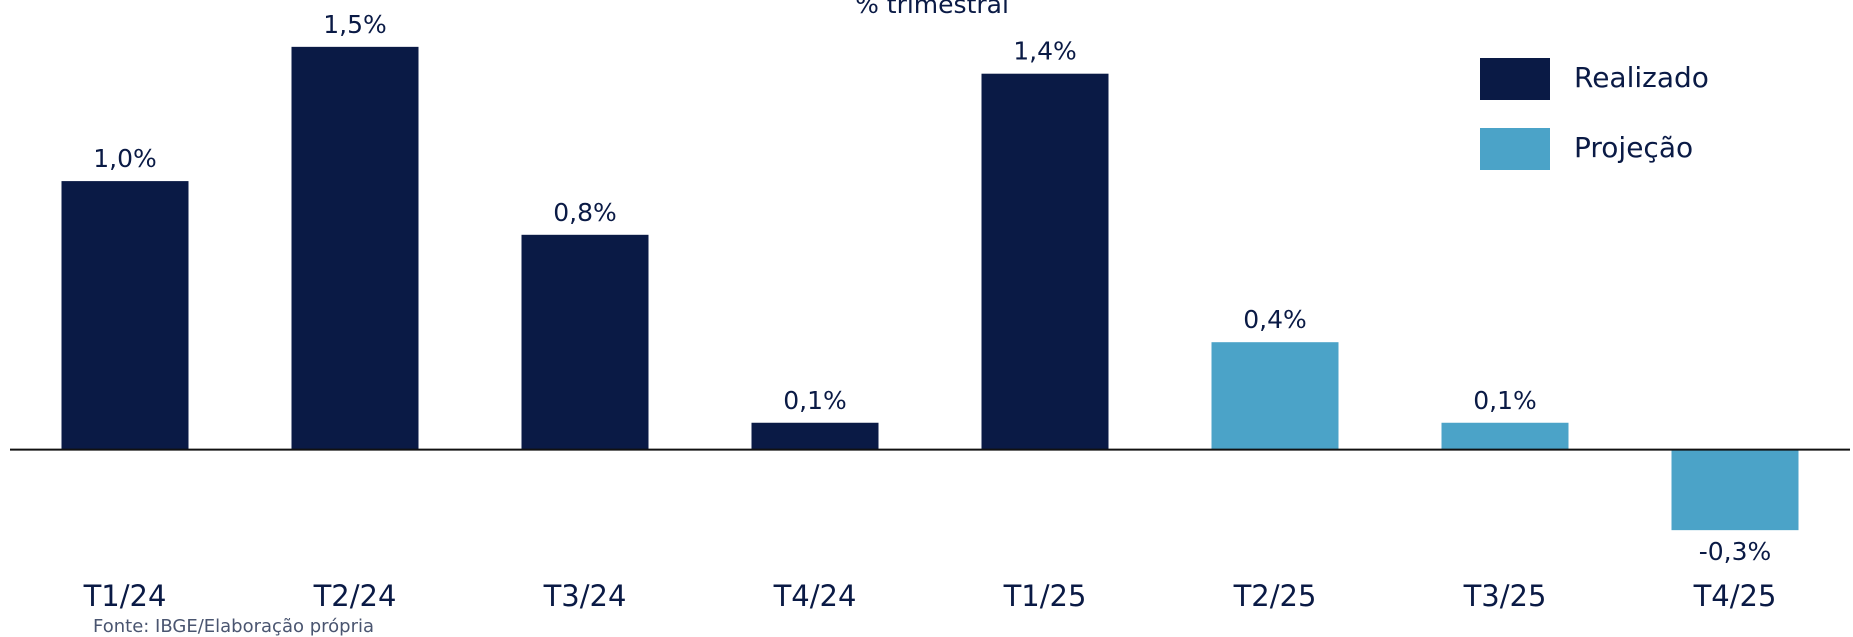  What do you see at coordinates (585, 596) in the screenshot?
I see `x-tick-label: T3/24` at bounding box center [585, 596].